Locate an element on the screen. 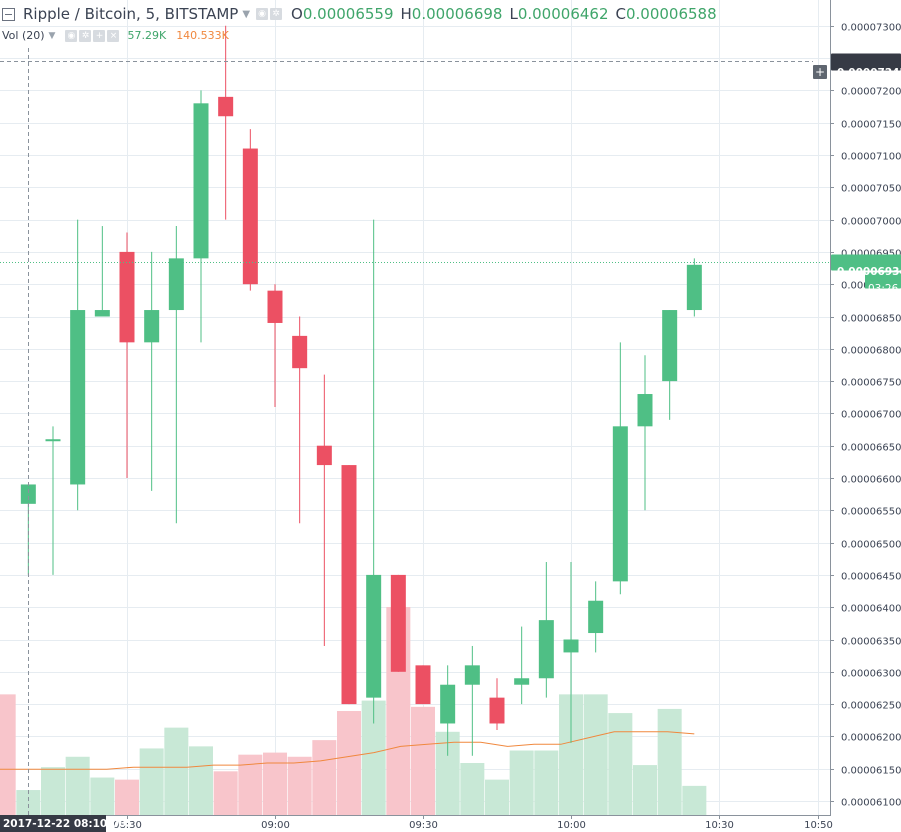 The width and height of the screenshot is (901, 832). crosshair-time-label: 2017-12-22 08:10:00 is located at coordinates (63, 823).